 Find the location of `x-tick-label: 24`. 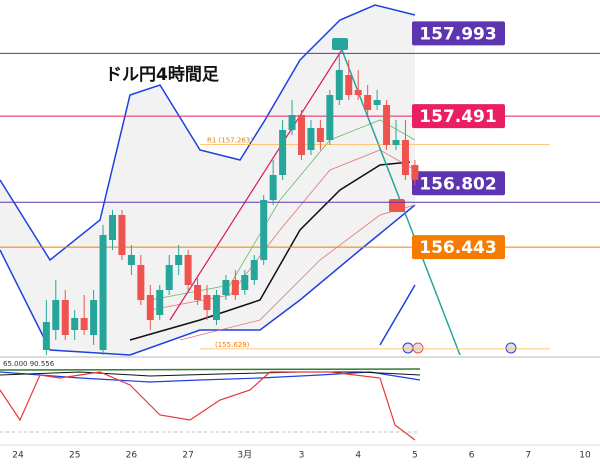

x-tick-label: 24 is located at coordinates (18, 456).